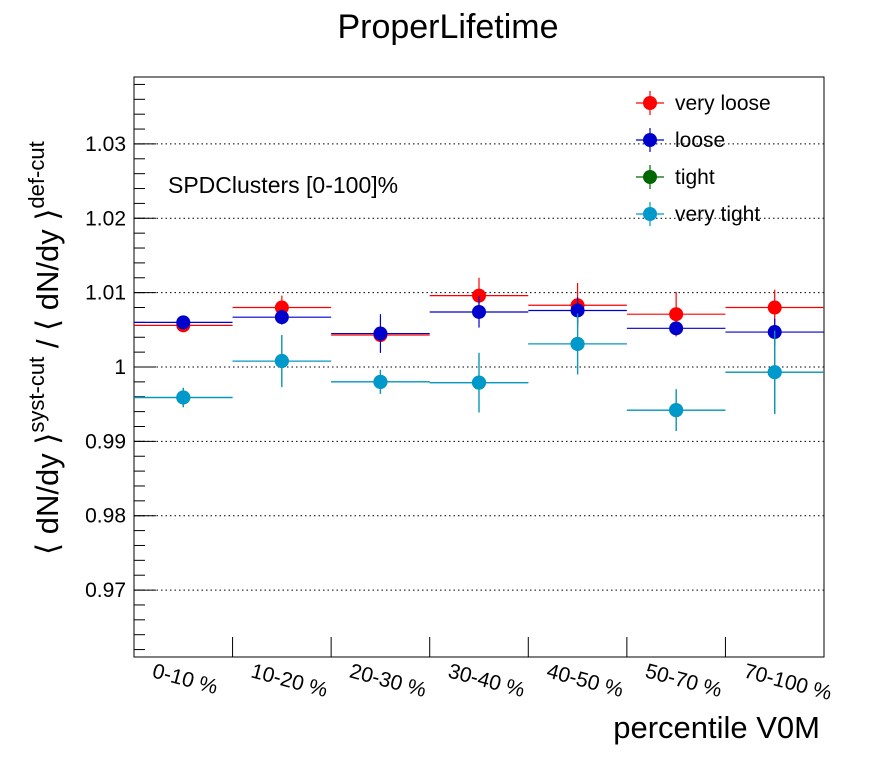  What do you see at coordinates (105, 590) in the screenshot?
I see `y-tick-label: 0.97` at bounding box center [105, 590].